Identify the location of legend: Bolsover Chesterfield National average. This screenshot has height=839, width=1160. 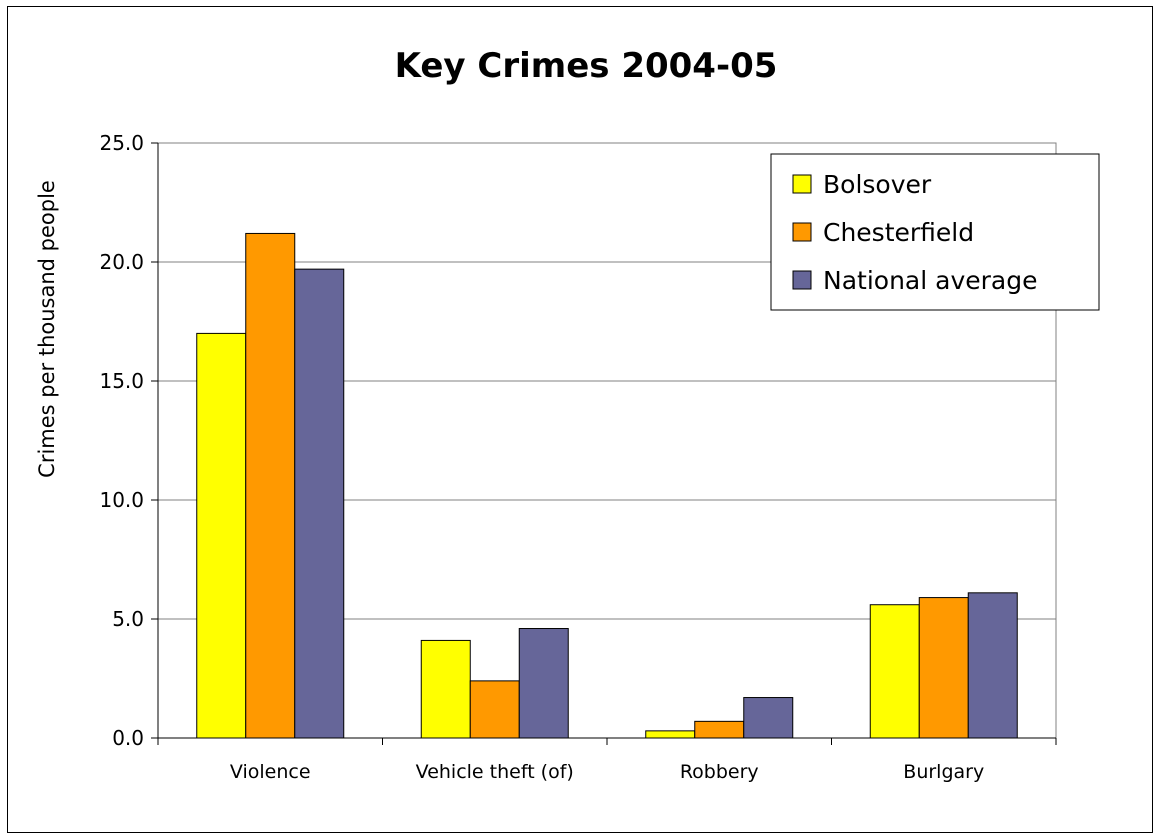
(935, 232).